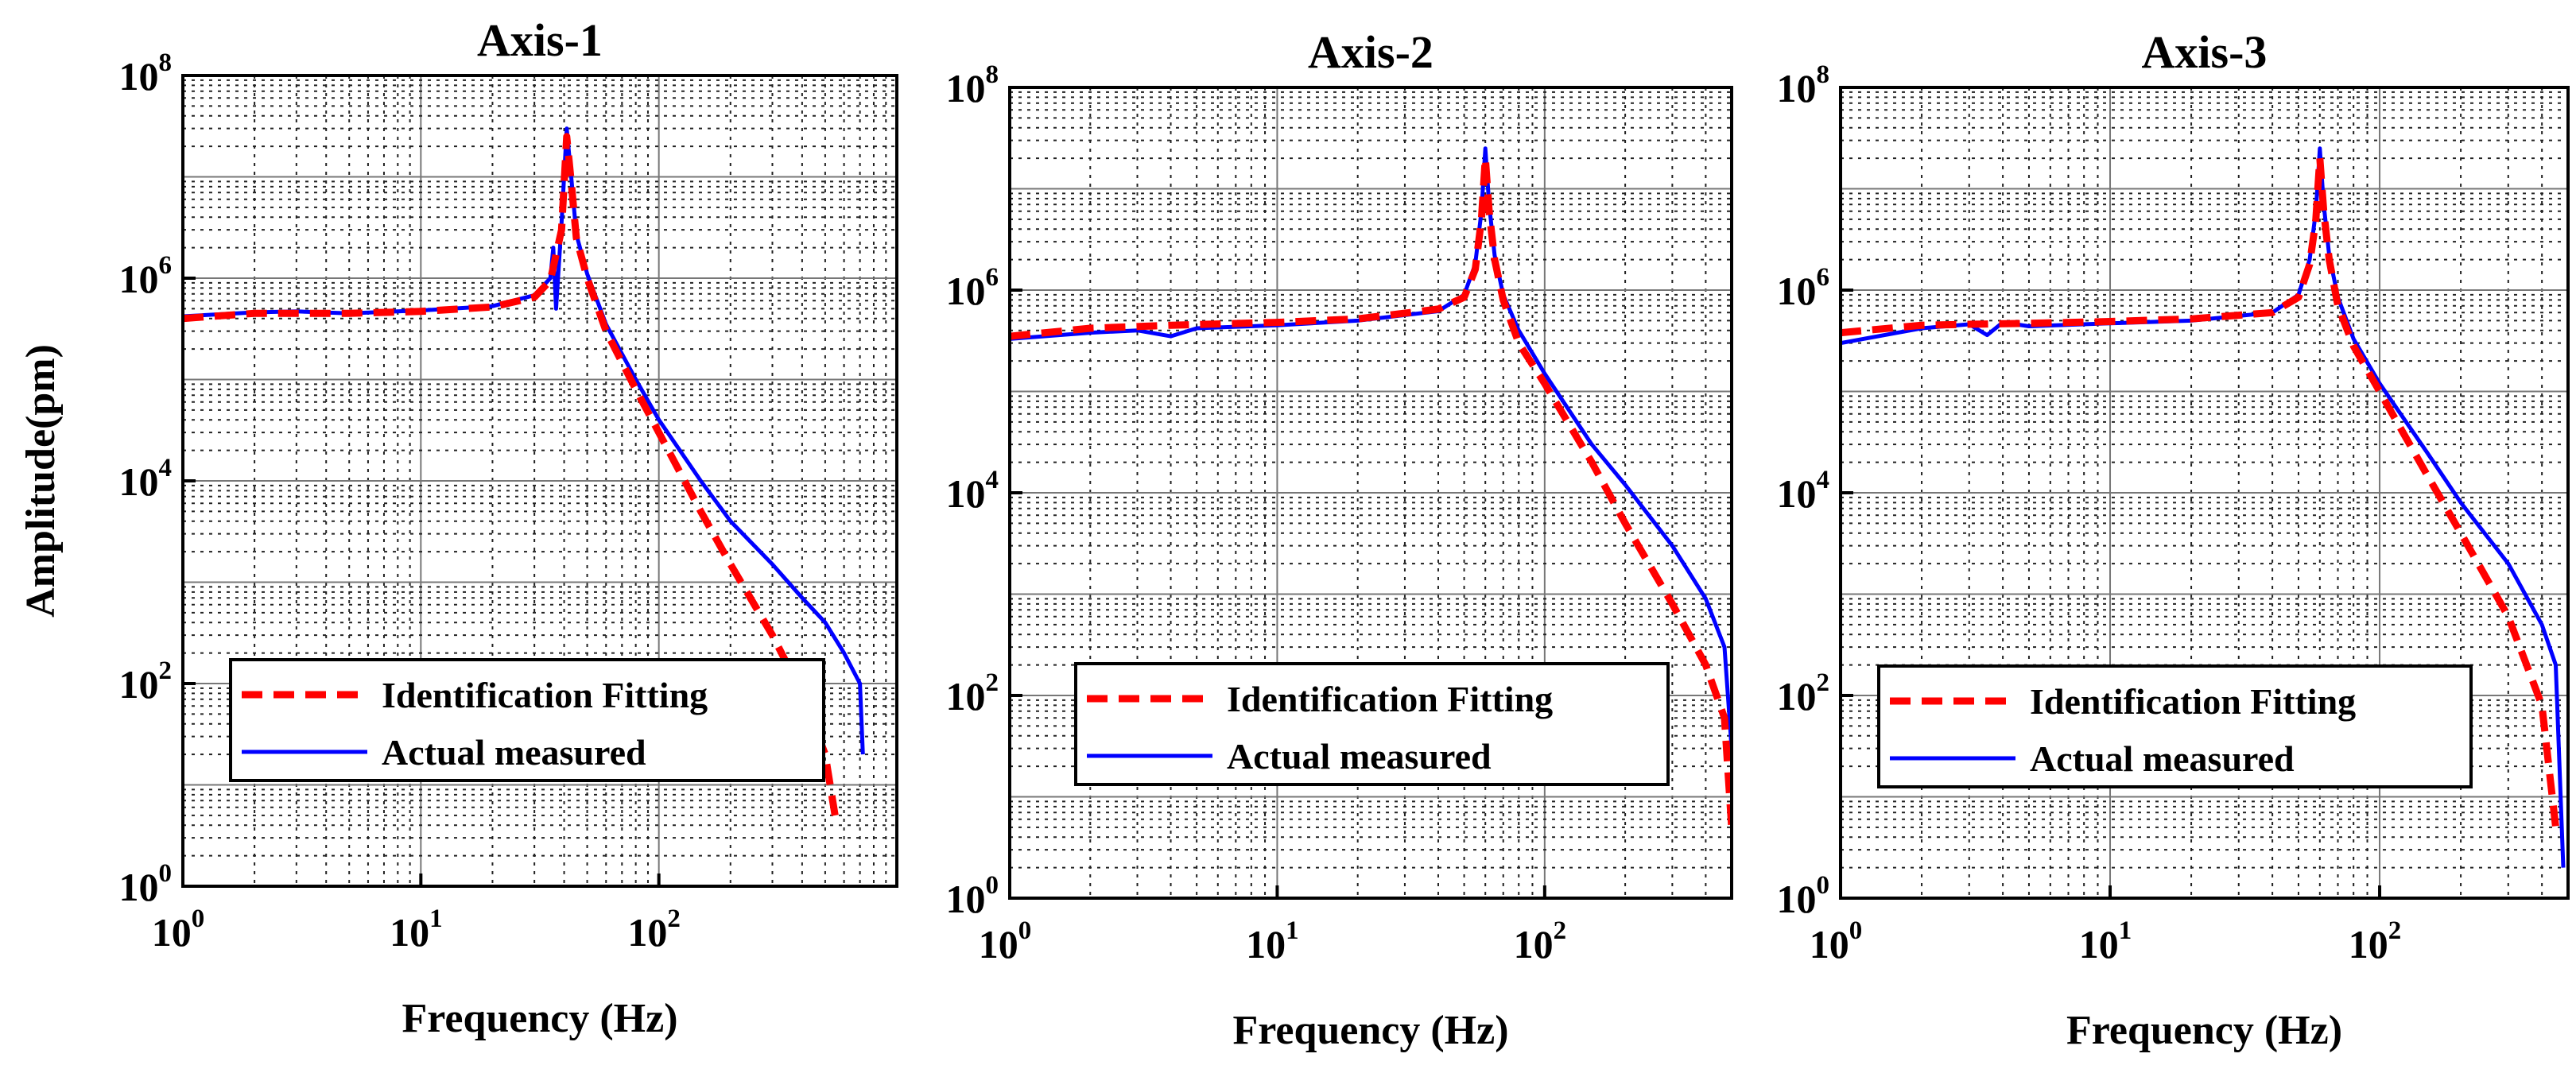 This screenshot has width=2576, height=1073. I want to click on chart-title: Axis-1, so click(540, 40).